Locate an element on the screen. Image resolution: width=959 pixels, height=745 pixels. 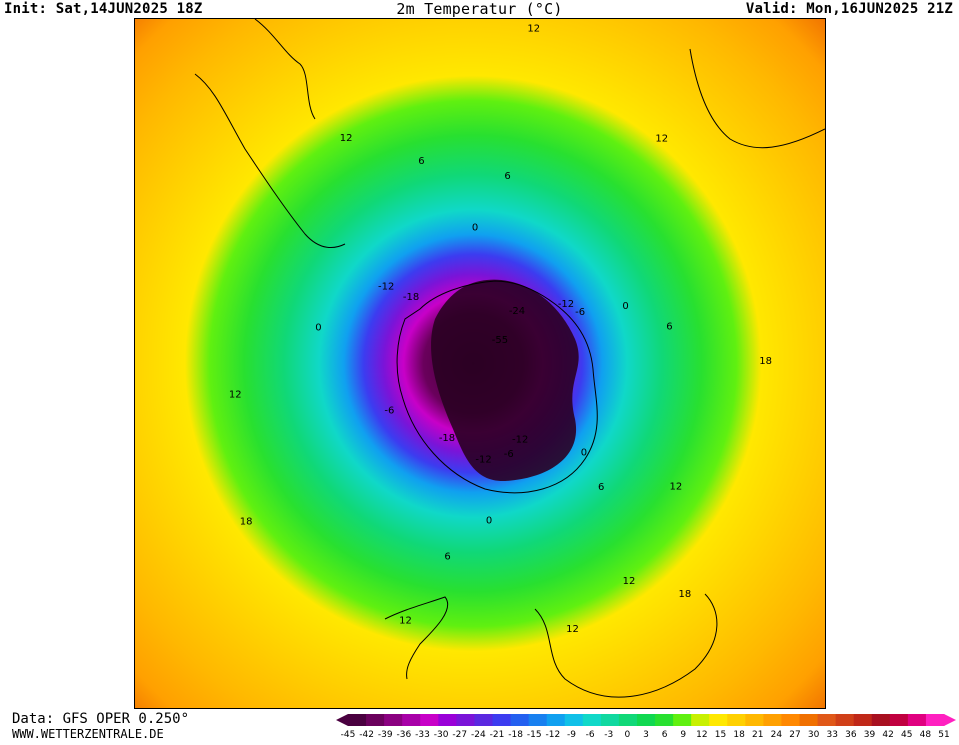
legend-tick-label: 15 is located at coordinates (720, 735).